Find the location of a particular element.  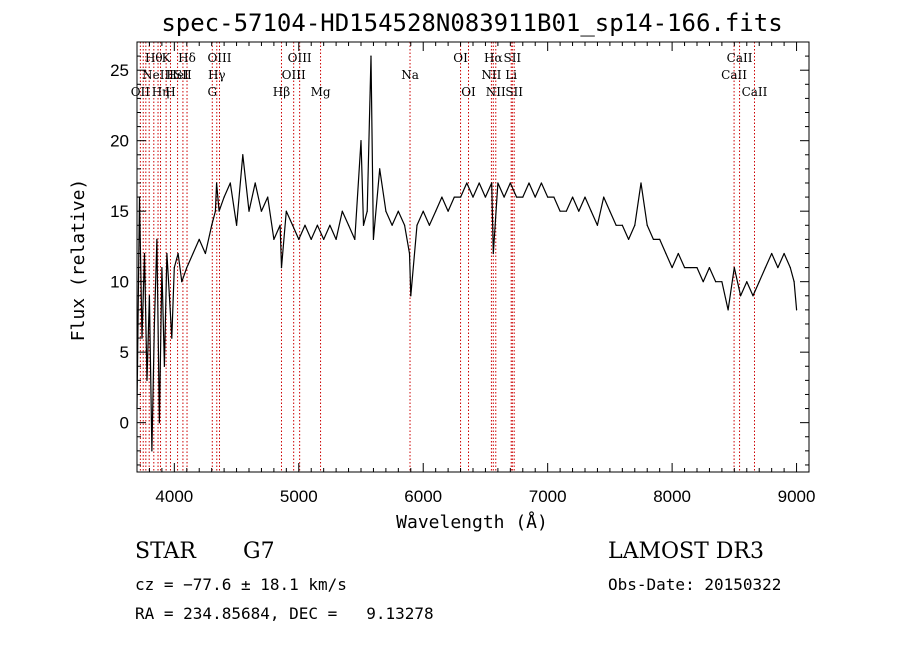

x-tick-label: 4000 is located at coordinates (174, 496).